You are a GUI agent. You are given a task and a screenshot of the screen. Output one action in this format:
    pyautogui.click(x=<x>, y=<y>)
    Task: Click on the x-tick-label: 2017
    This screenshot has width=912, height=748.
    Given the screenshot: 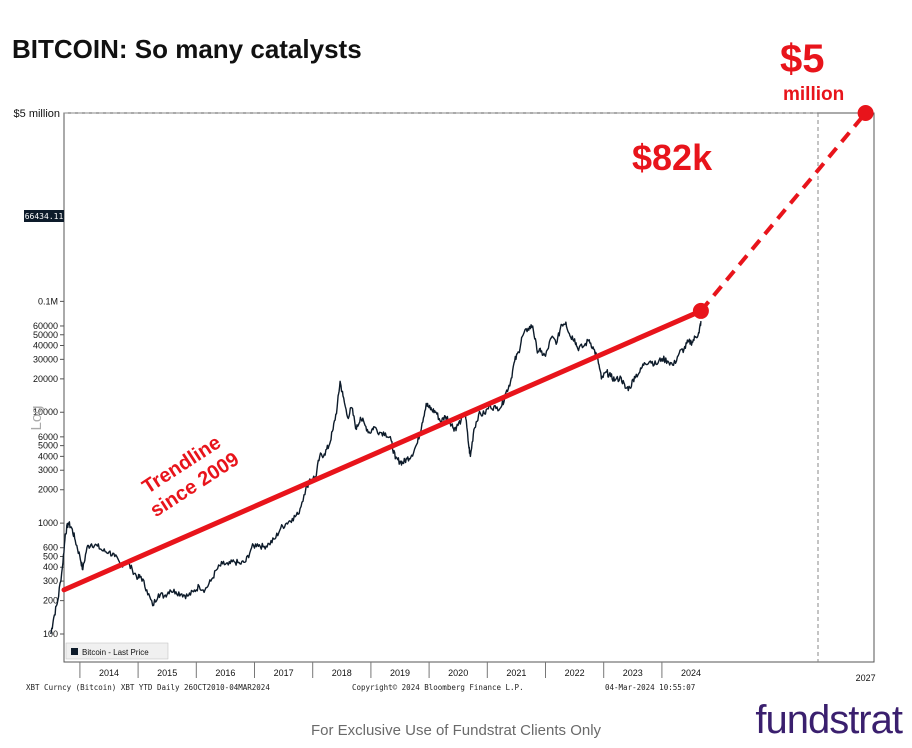 What is the action you would take?
    pyautogui.click(x=284, y=673)
    